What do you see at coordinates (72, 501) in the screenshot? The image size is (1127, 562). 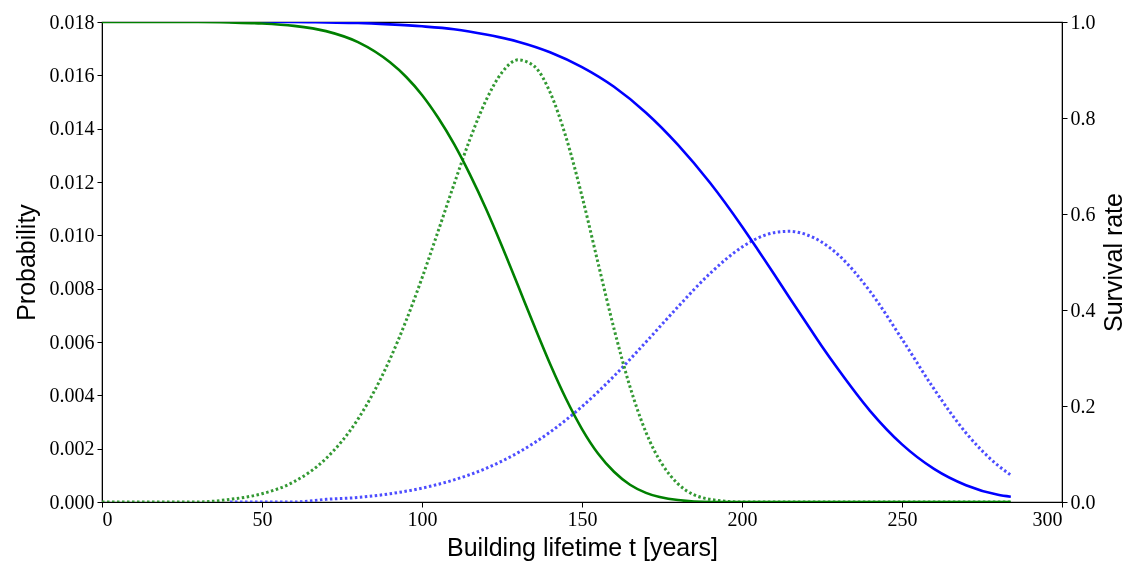 I see `y-tick-label: 0.000` at bounding box center [72, 501].